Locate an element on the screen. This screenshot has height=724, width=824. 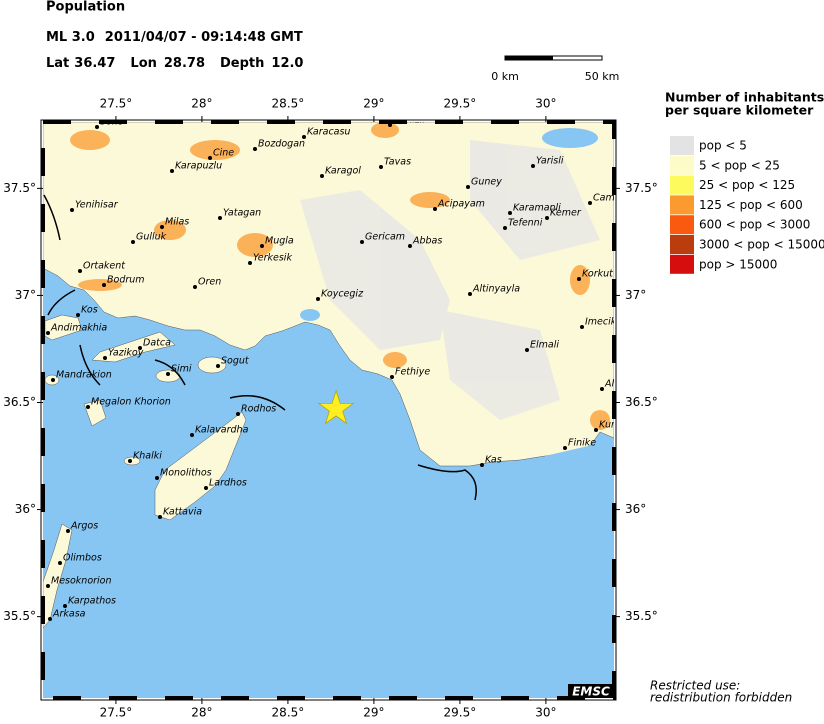
magnitude: ML 3.0 is located at coordinates (70, 37).